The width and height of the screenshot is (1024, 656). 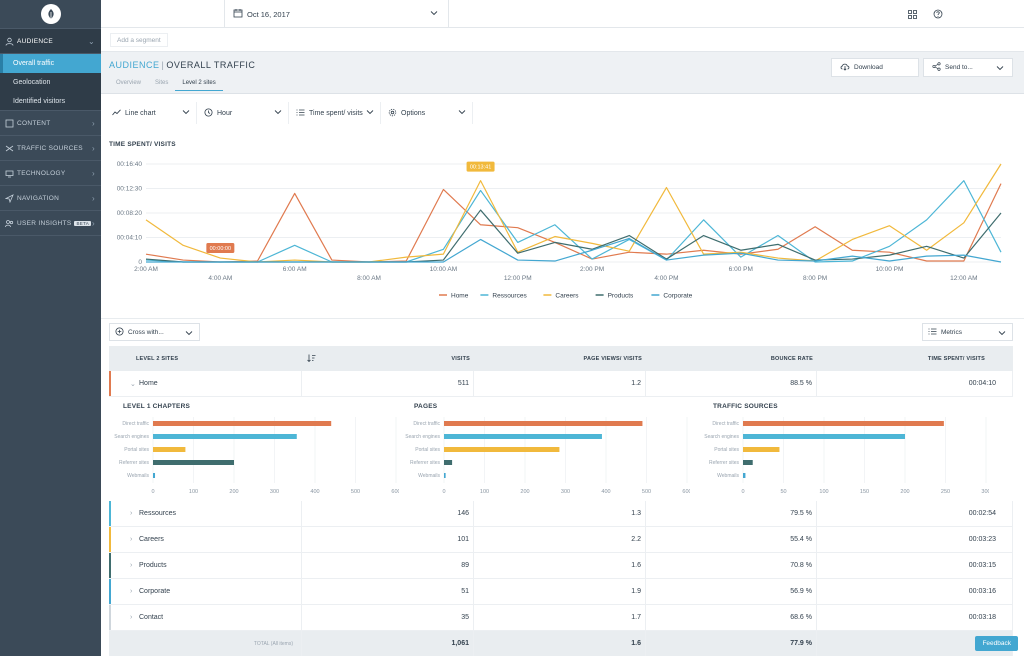 What do you see at coordinates (938, 14) in the screenshot?
I see `help-icon` at bounding box center [938, 14].